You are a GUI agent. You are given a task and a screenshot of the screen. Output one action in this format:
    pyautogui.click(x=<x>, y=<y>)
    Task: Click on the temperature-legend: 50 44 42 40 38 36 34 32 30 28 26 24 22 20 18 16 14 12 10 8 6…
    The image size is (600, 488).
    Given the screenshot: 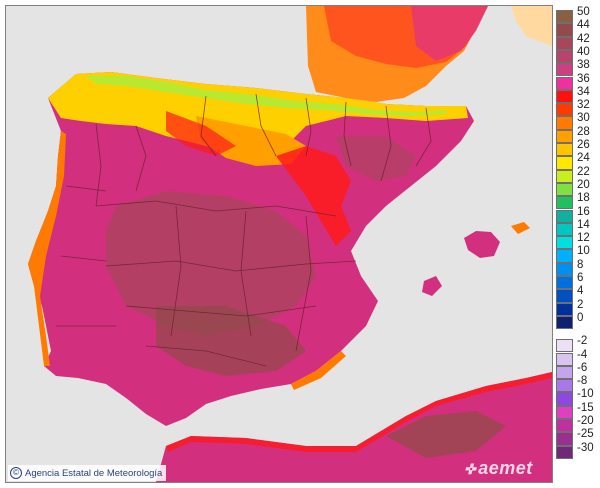 What is the action you would take?
    pyautogui.click(x=577, y=245)
    